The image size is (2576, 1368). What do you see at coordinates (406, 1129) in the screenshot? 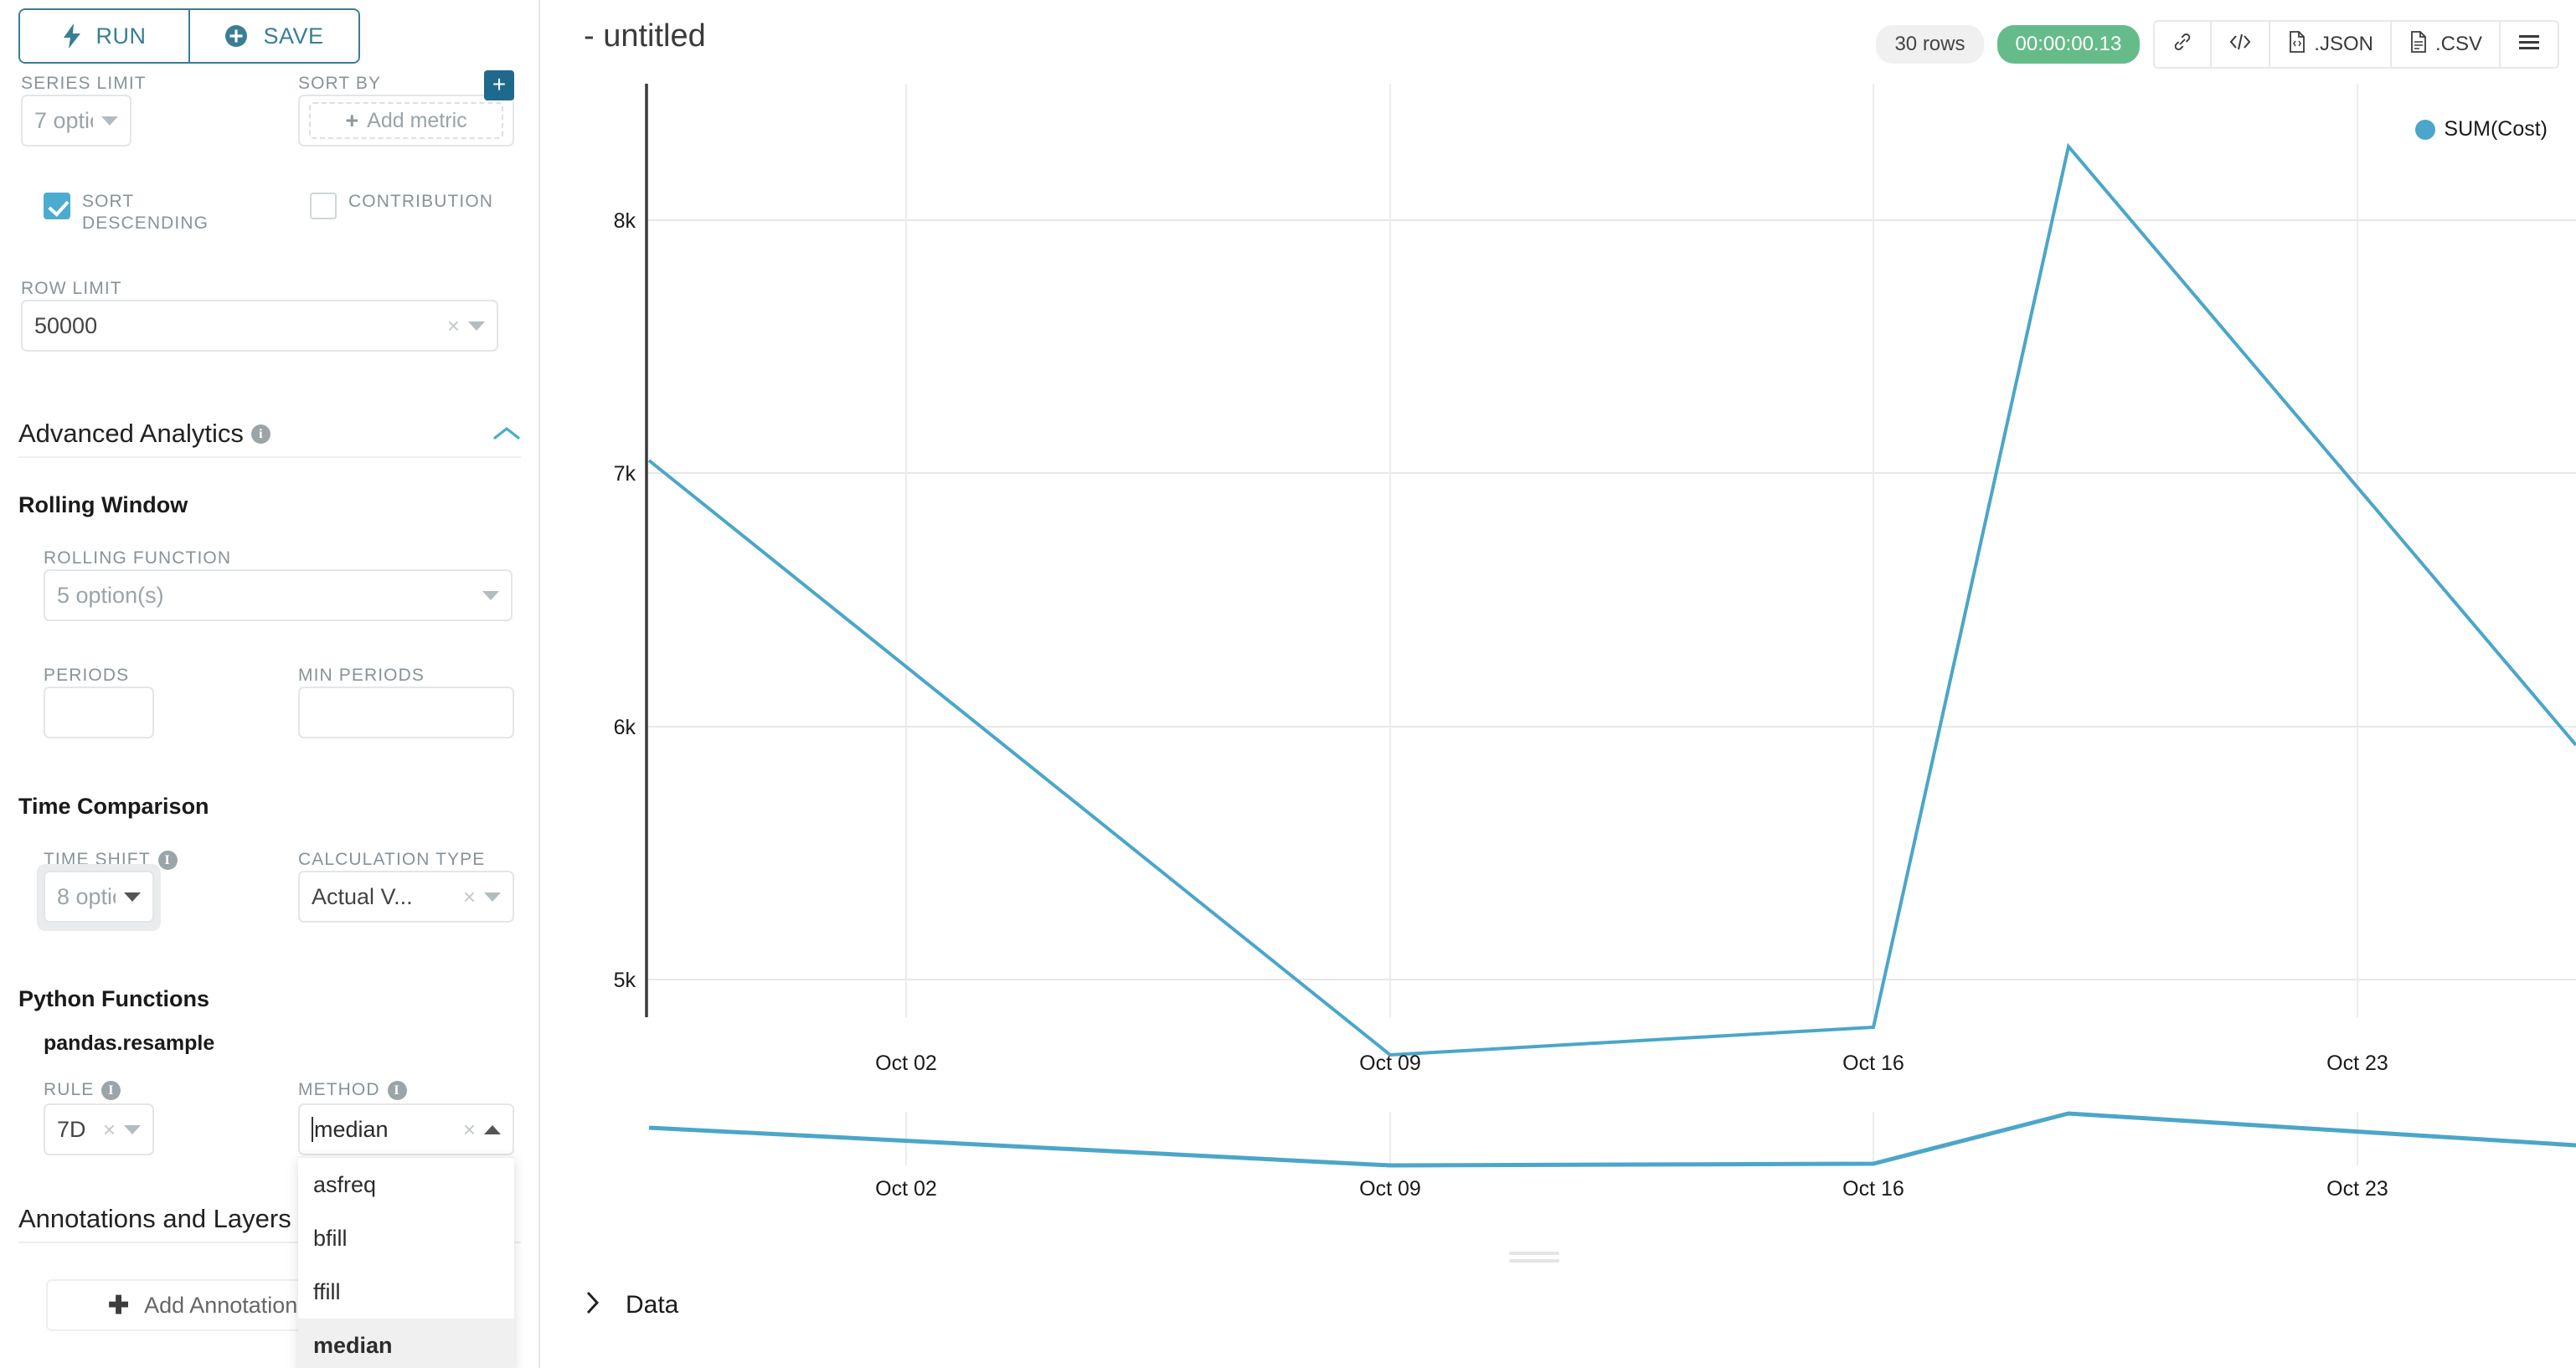
I see `method-select: median ×` at bounding box center [406, 1129].